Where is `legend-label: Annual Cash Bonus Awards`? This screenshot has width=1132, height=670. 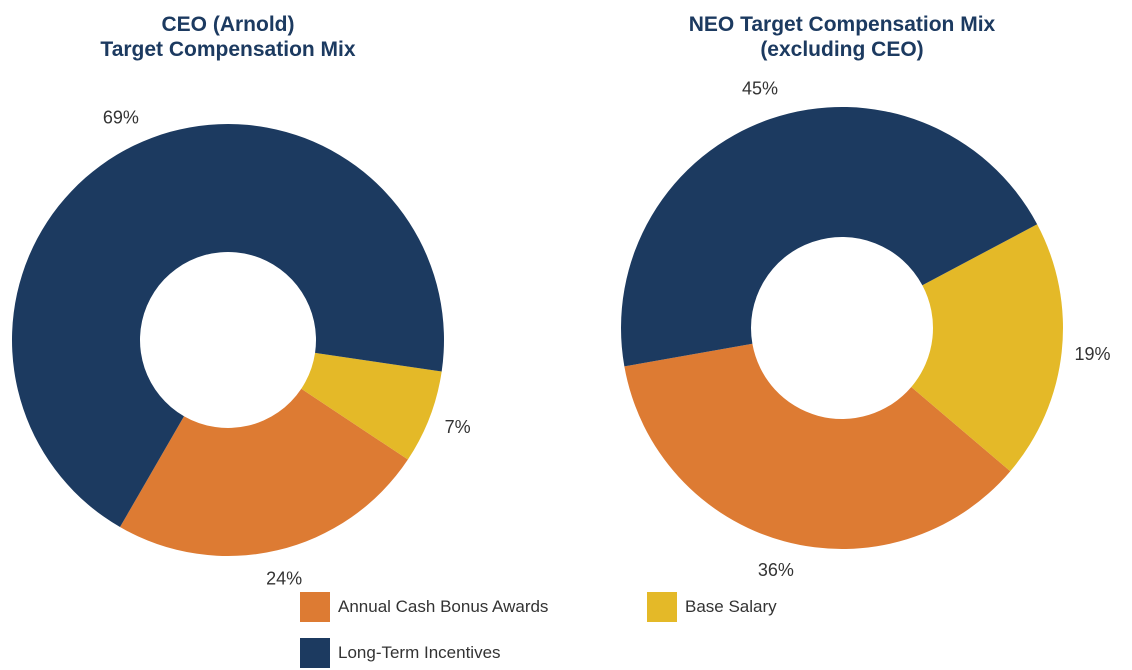 legend-label: Annual Cash Bonus Awards is located at coordinates (443, 606).